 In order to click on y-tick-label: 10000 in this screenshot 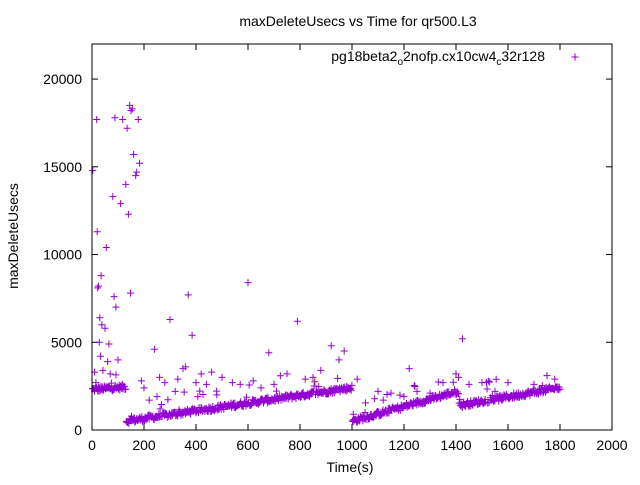, I will do `click(62, 255)`.